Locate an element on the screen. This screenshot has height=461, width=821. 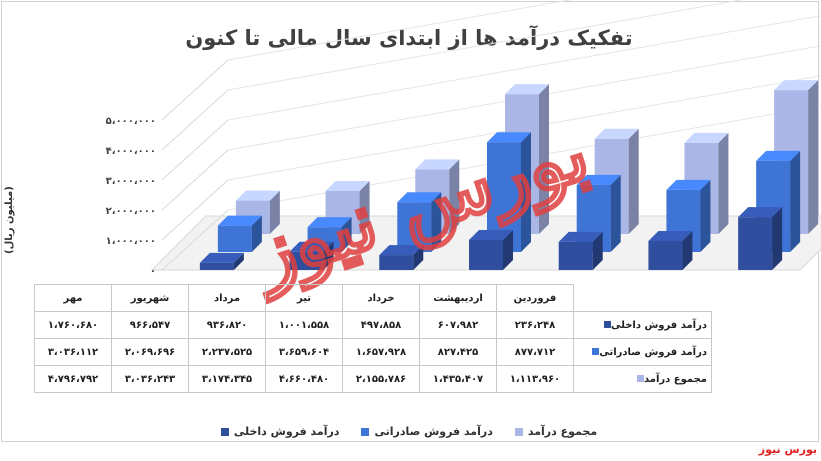
bar-2-6-side is located at coordinates (705, 215).